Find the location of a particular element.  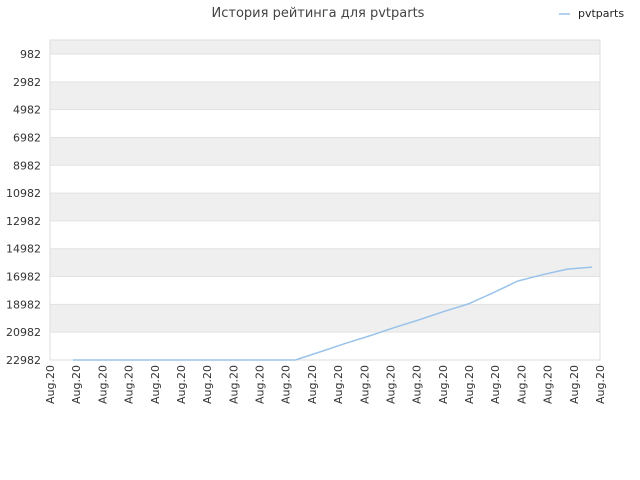

y-tick-label: 16982 is located at coordinates (23, 277).